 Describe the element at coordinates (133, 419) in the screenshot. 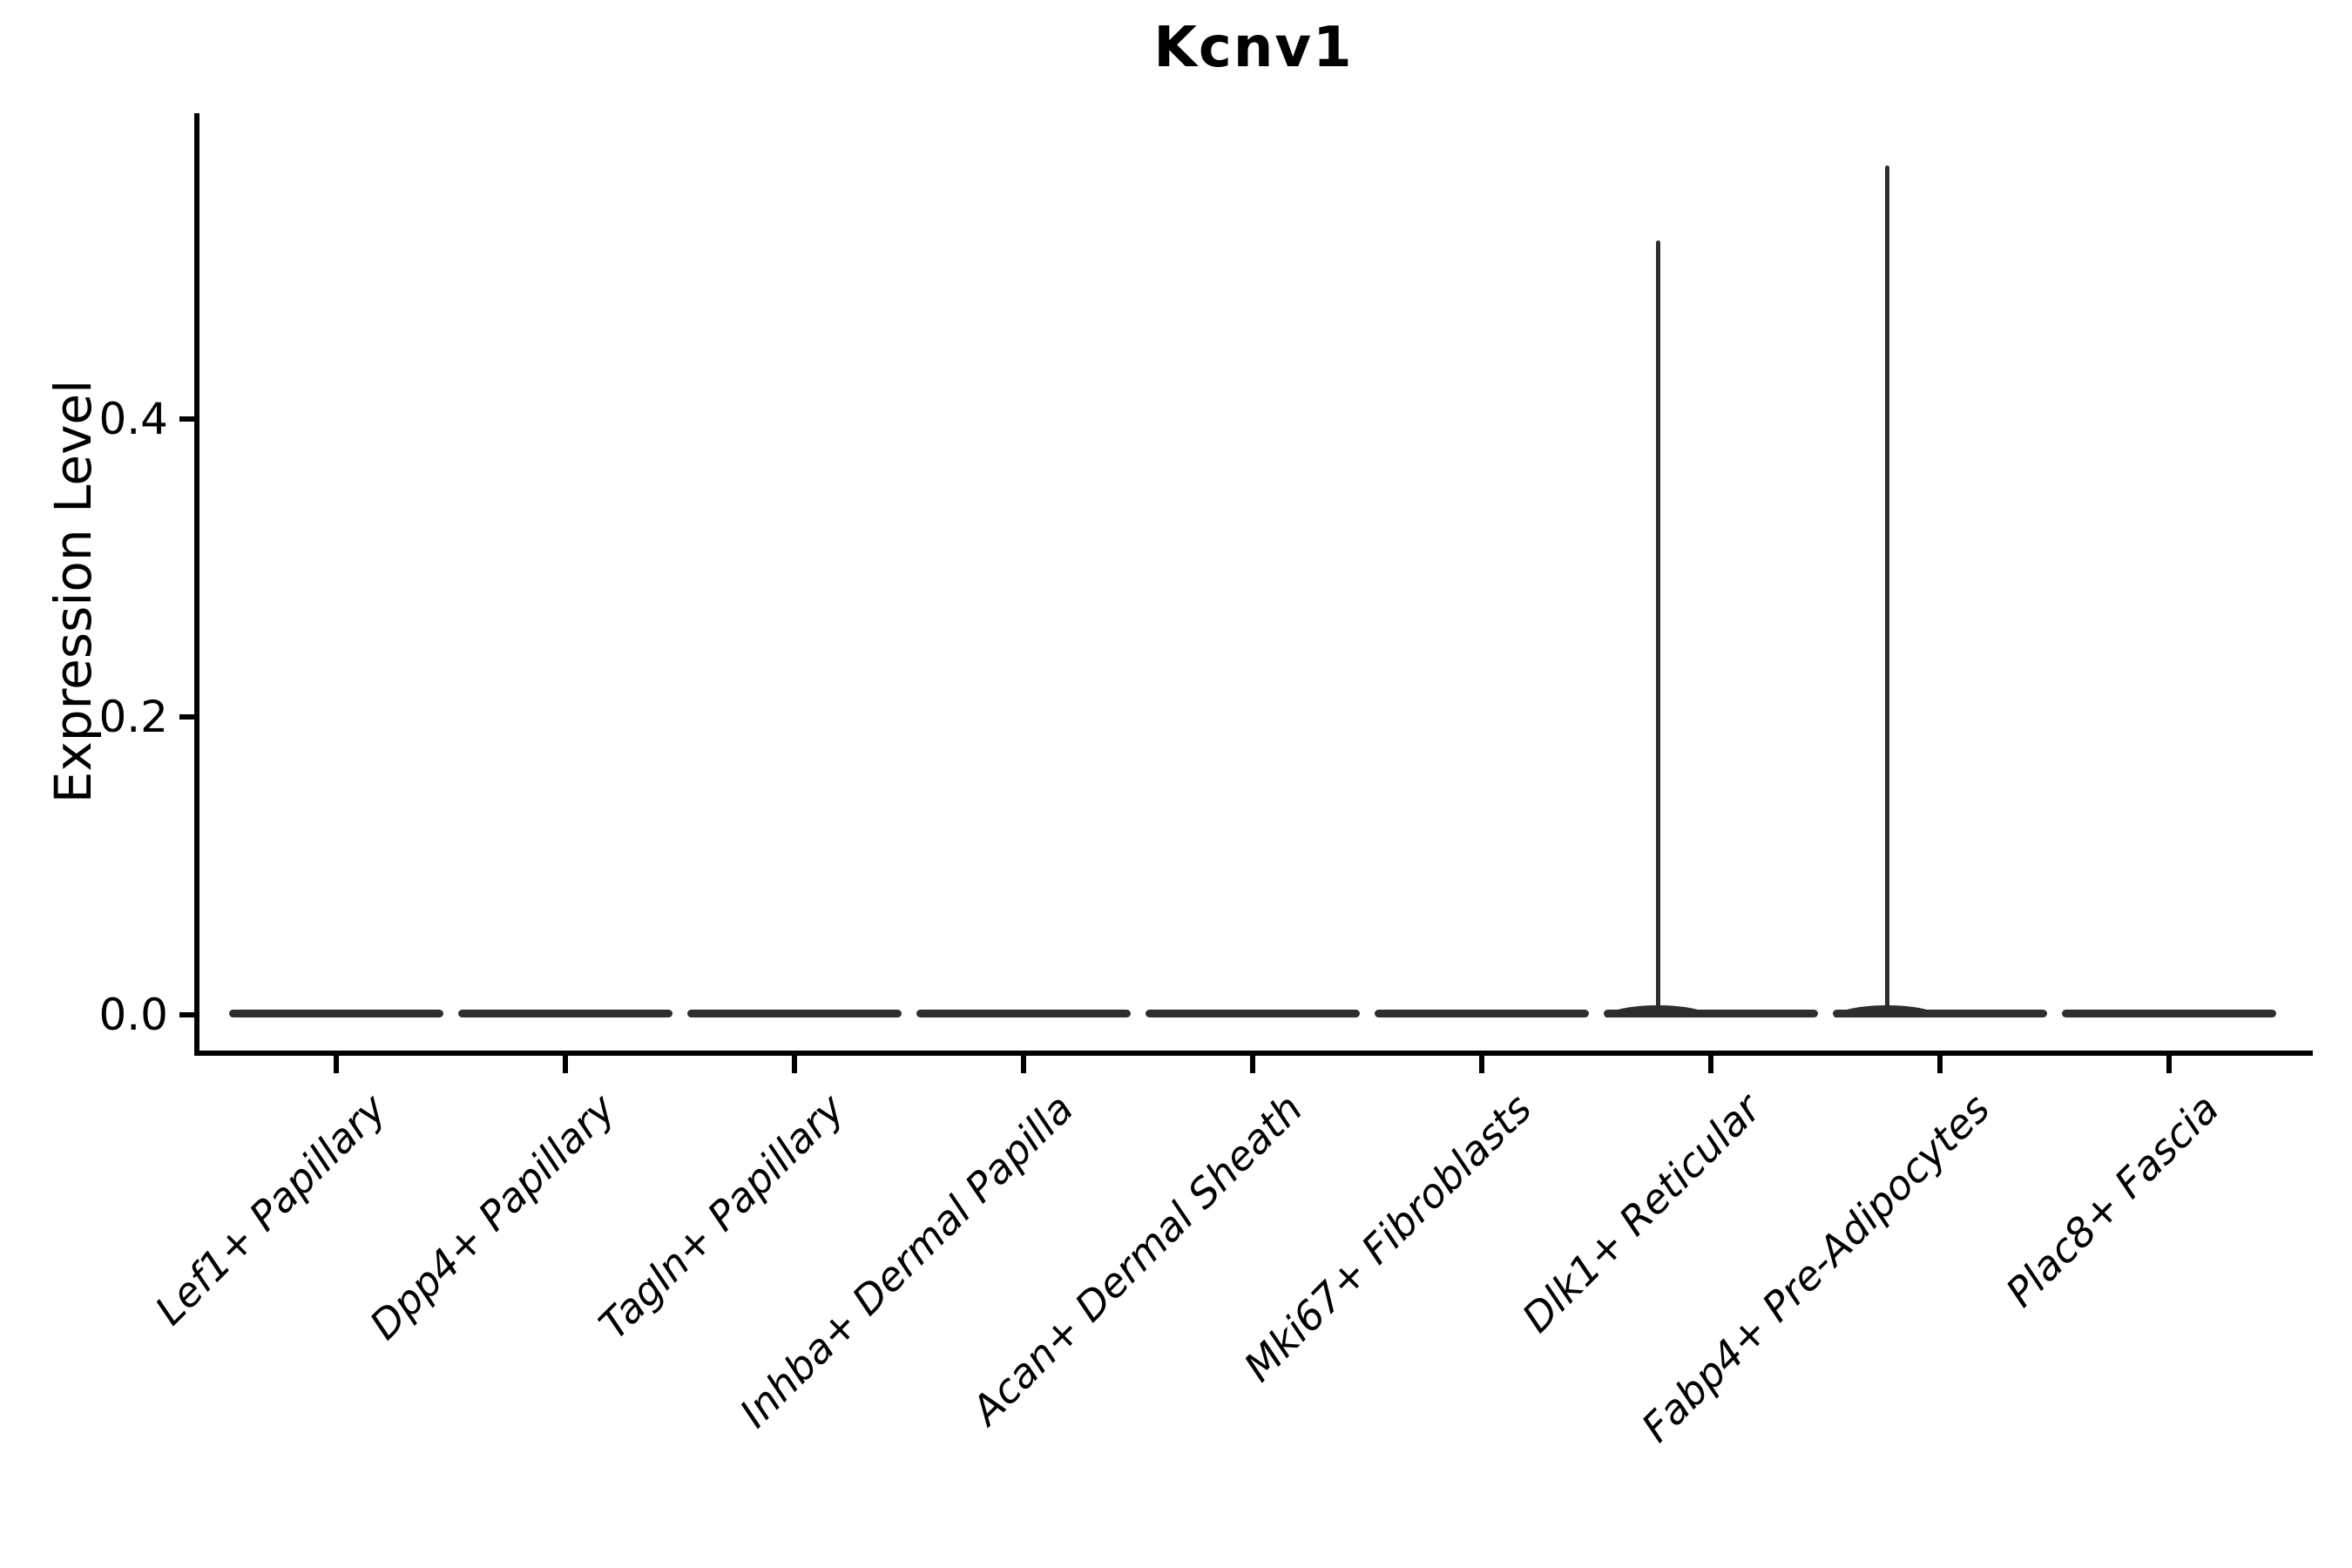

I see `y-tick-label: 0.4` at that location.